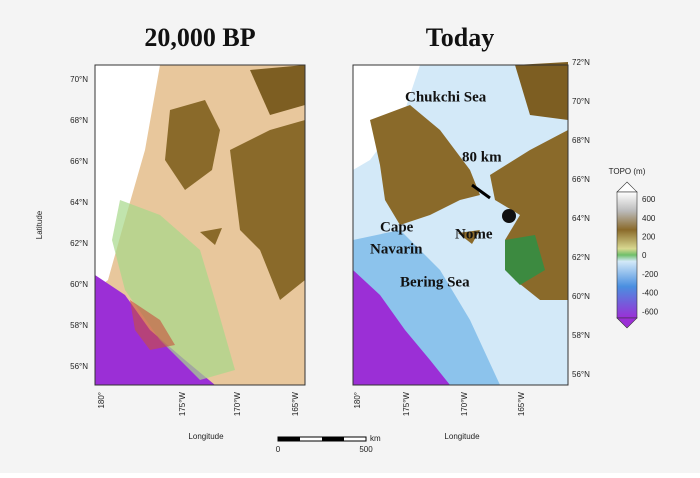  What do you see at coordinates (650, 311) in the screenshot?
I see `colorbar-tick-label: -600` at bounding box center [650, 311].